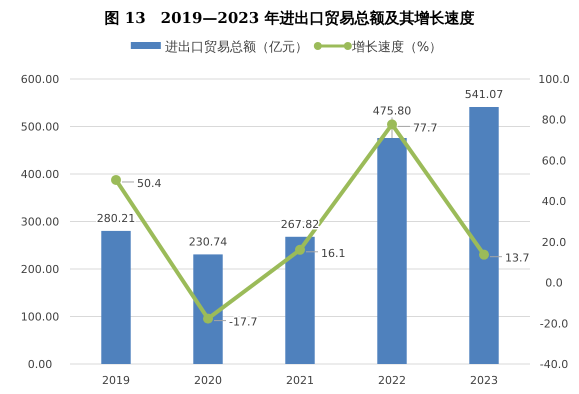 This screenshot has width=579, height=394. What do you see at coordinates (333, 253) in the screenshot?
I see `data-label: 16.1` at bounding box center [333, 253].